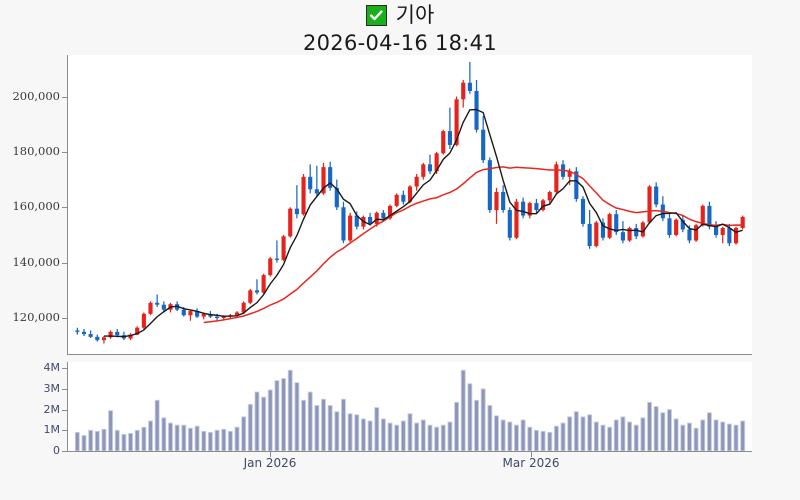  What do you see at coordinates (36, 317) in the screenshot?
I see `price-y-tick-label: 120,000` at bounding box center [36, 317].